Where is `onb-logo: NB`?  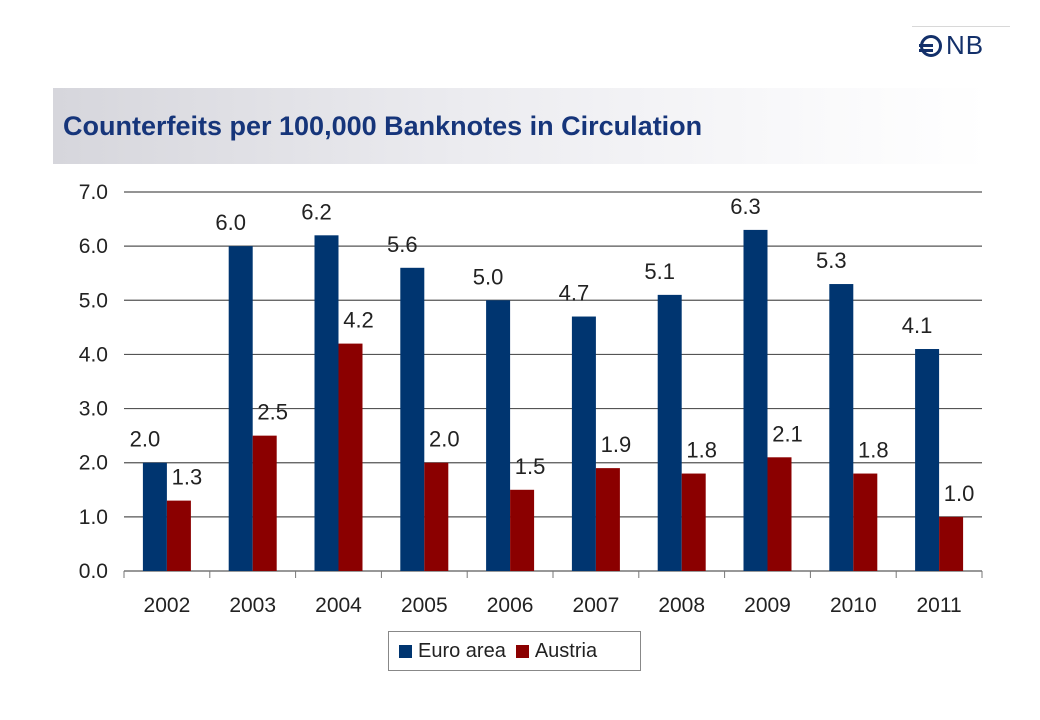 onb-logo: NB is located at coordinates (961, 43).